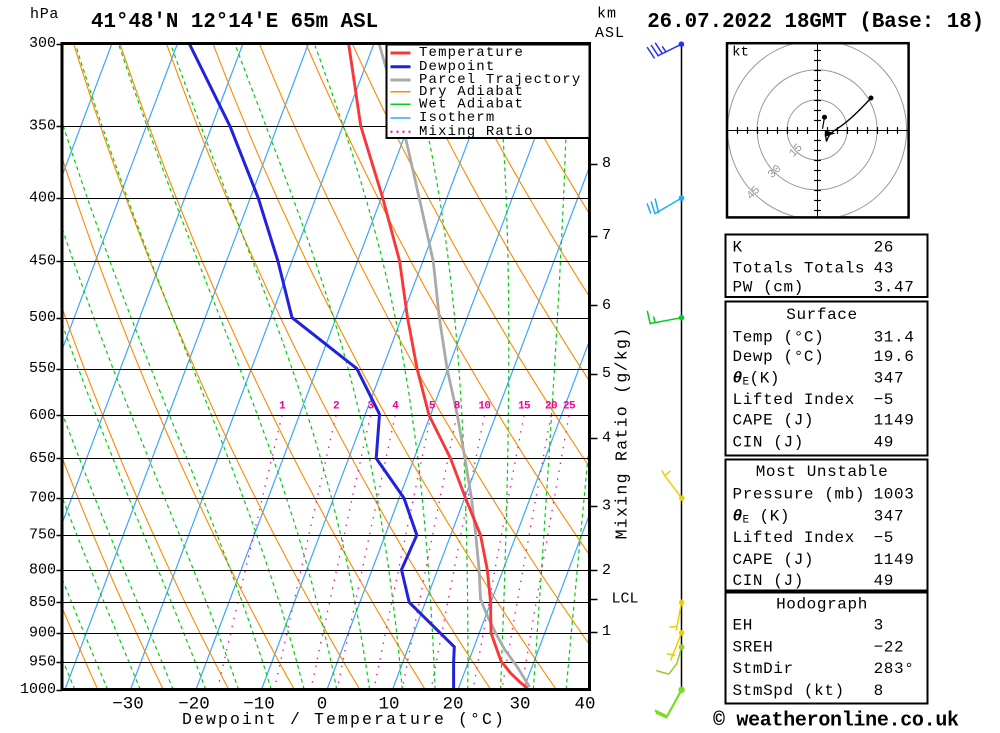  What do you see at coordinates (457, 67) in the screenshot?
I see `svg-text: Dewpoint` at bounding box center [457, 67].